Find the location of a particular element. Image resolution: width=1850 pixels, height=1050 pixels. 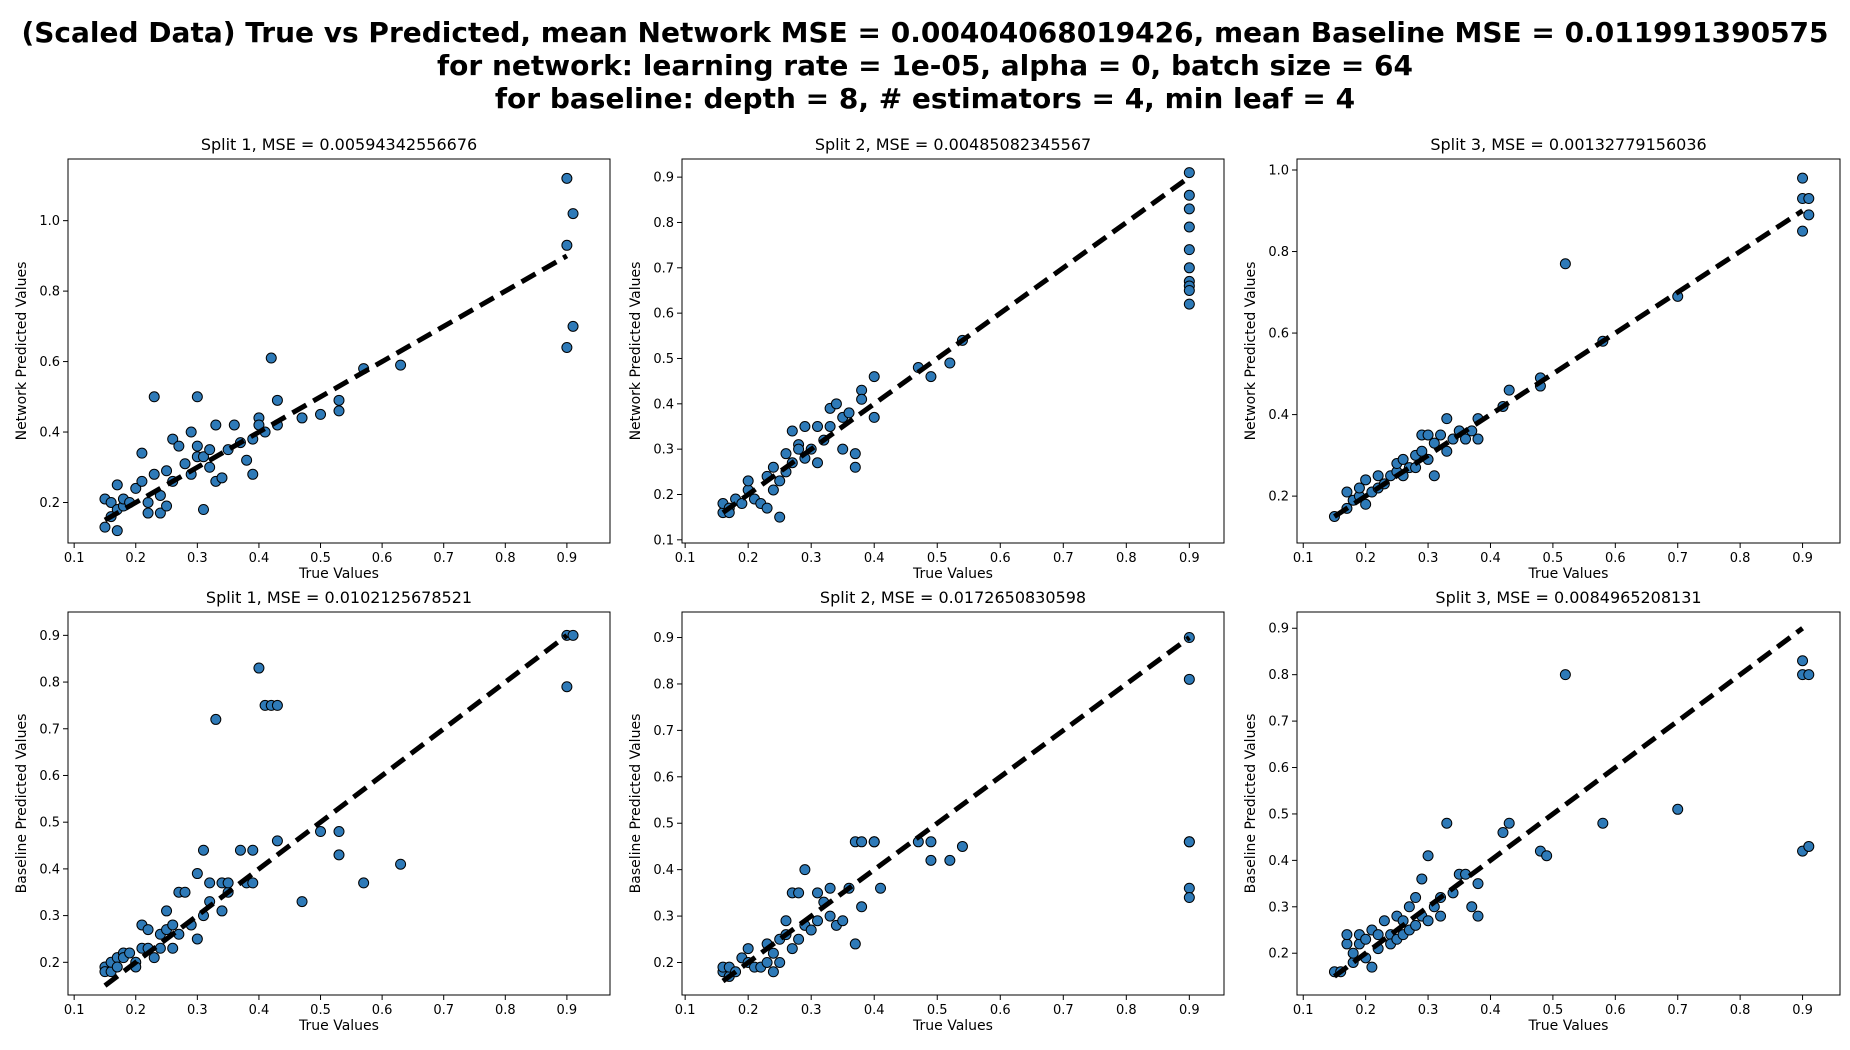

y-tick-label: 0.1 is located at coordinates (663, 540).